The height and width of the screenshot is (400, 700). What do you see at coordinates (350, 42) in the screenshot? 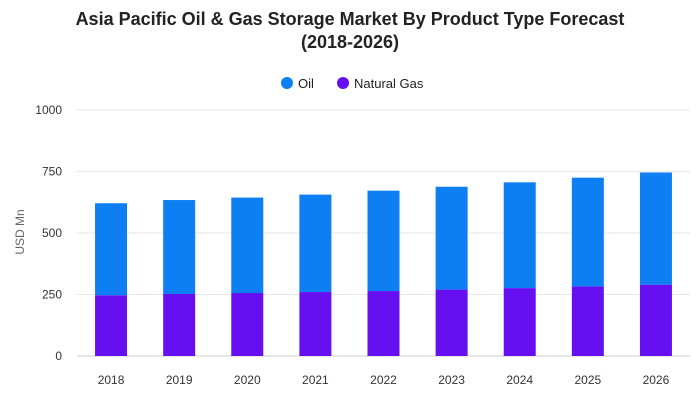
I see `chart-subtitle: (2018-2026)` at bounding box center [350, 42].